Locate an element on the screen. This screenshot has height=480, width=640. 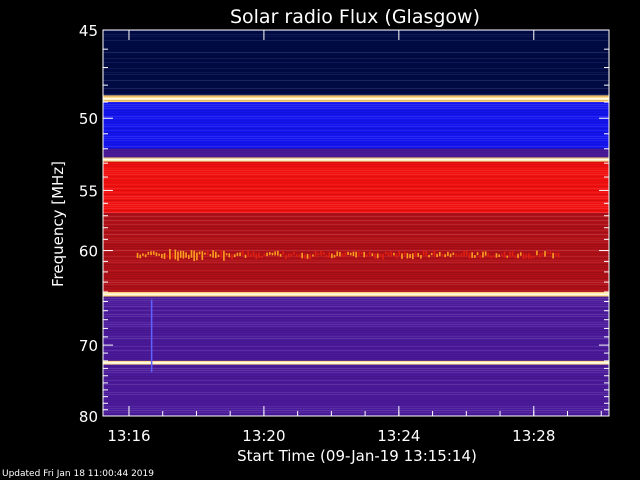
interference-line is located at coordinates (151, 336).